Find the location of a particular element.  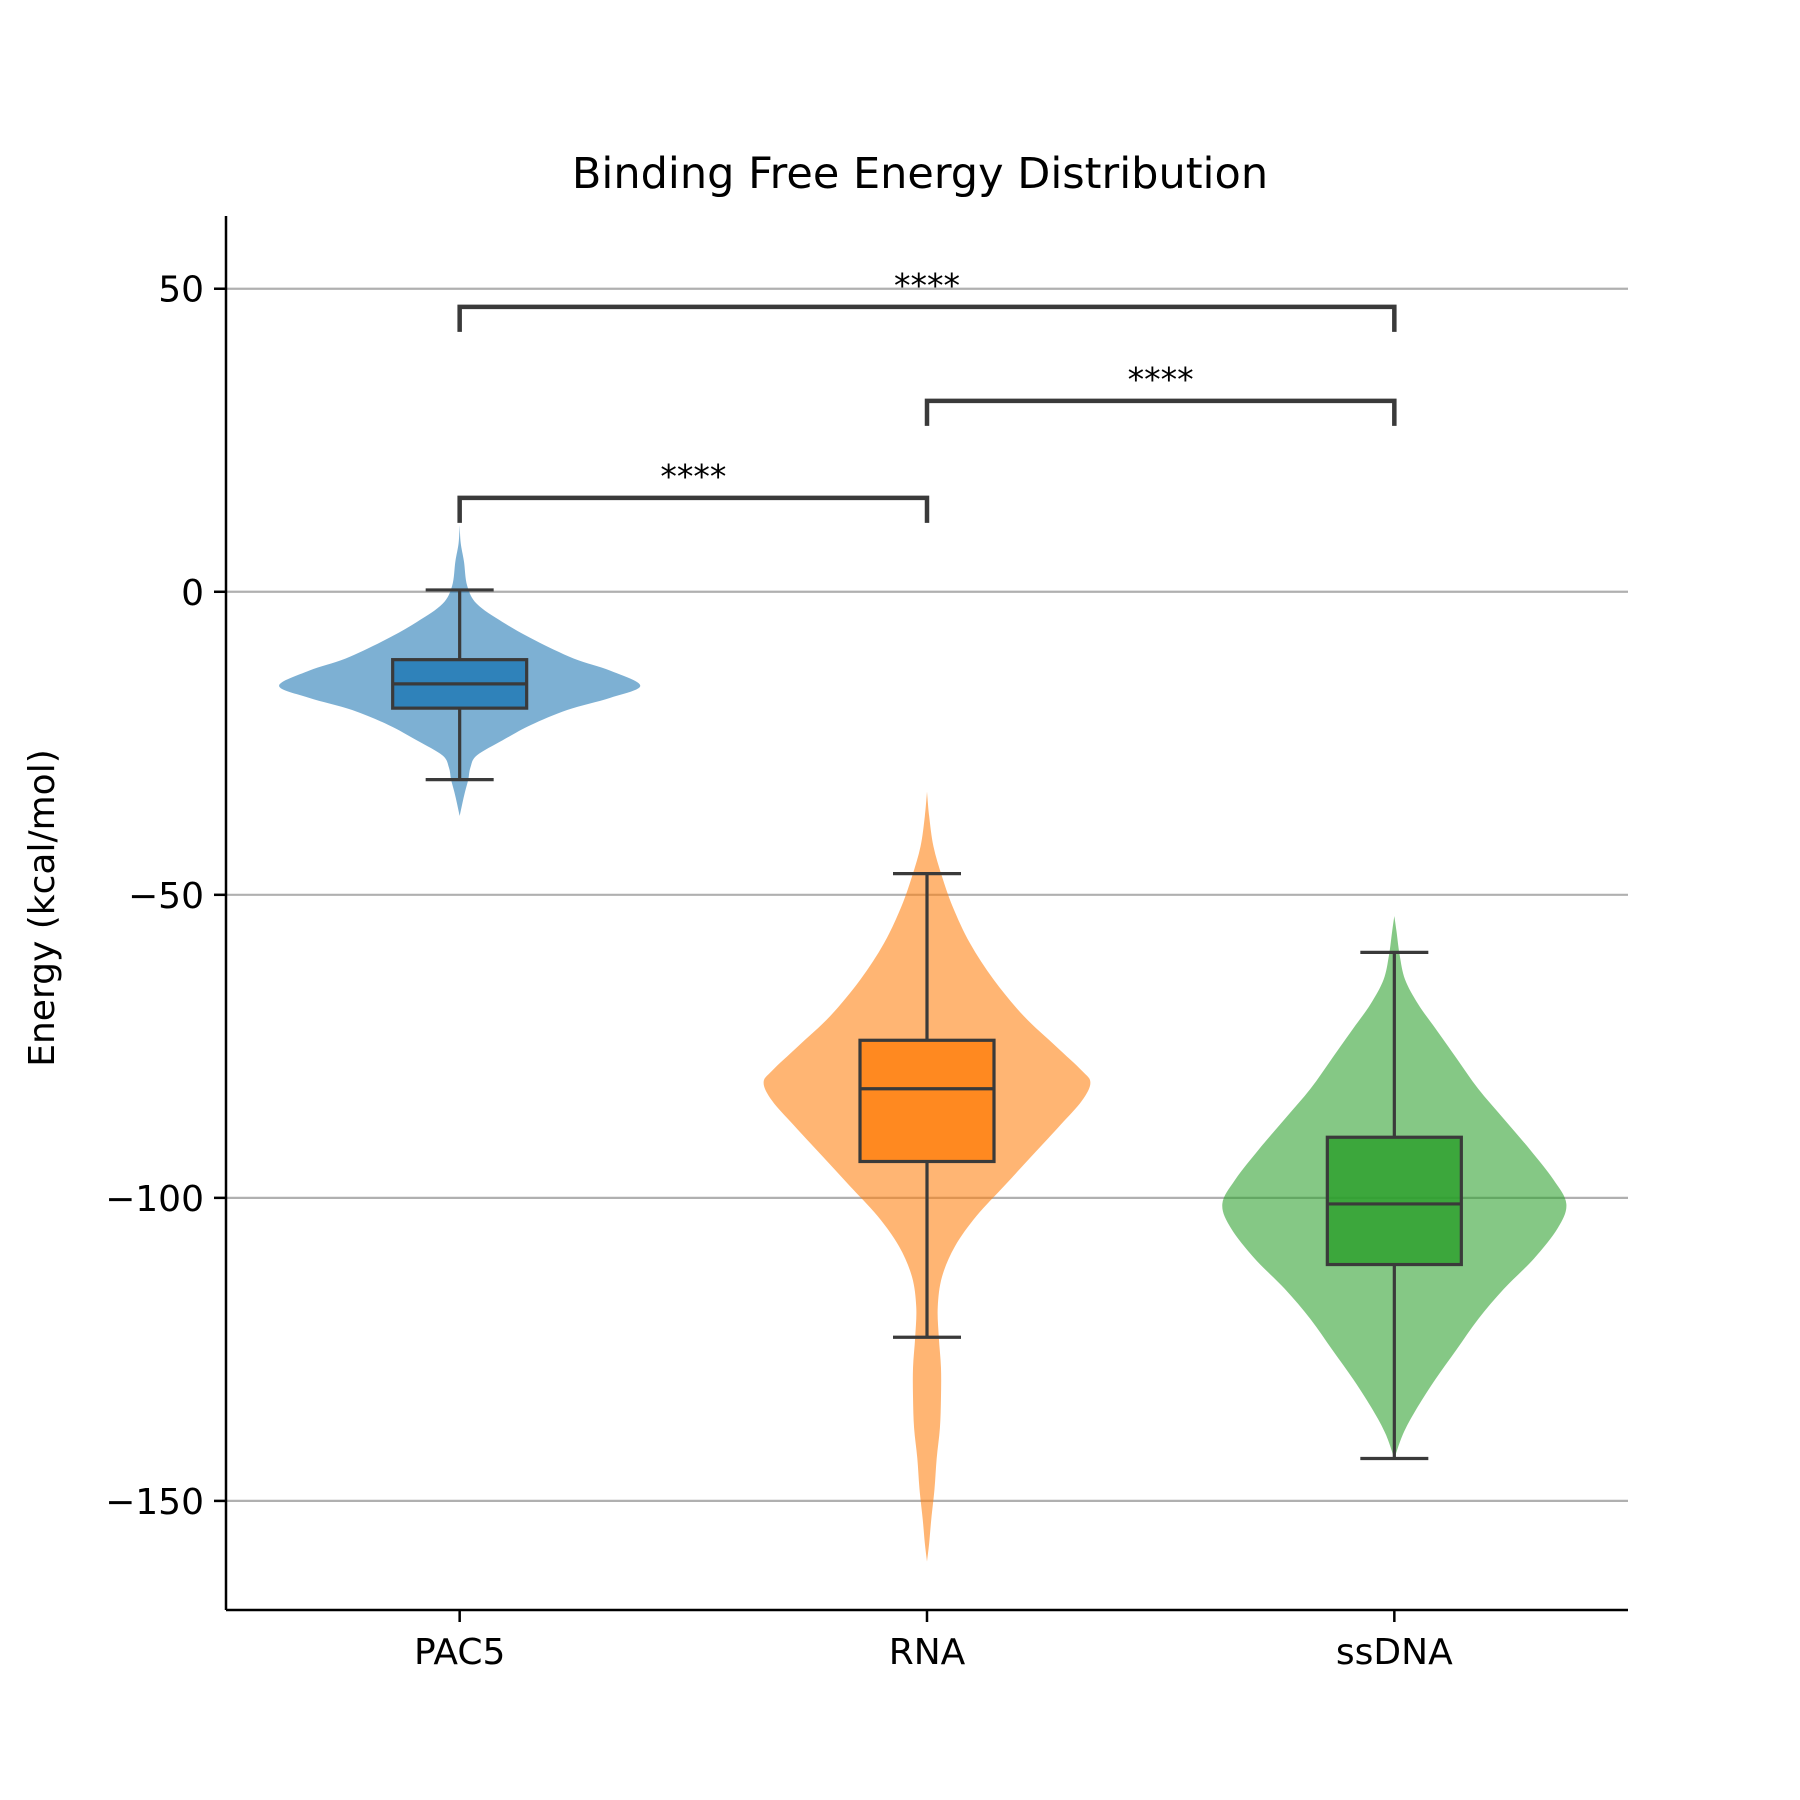

y-tick-label: −150 is located at coordinates (154, 1502).